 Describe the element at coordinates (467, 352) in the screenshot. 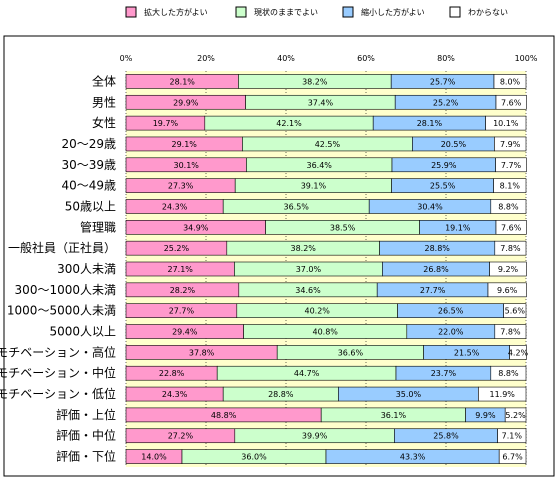

I see `data-label-2-13: 21.5%` at that location.